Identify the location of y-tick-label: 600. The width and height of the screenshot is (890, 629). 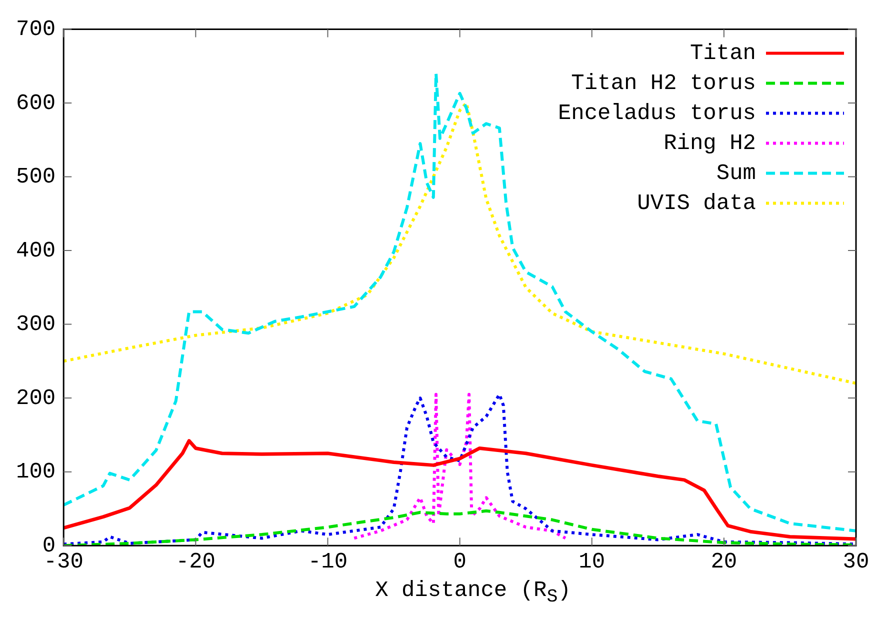
(36, 103).